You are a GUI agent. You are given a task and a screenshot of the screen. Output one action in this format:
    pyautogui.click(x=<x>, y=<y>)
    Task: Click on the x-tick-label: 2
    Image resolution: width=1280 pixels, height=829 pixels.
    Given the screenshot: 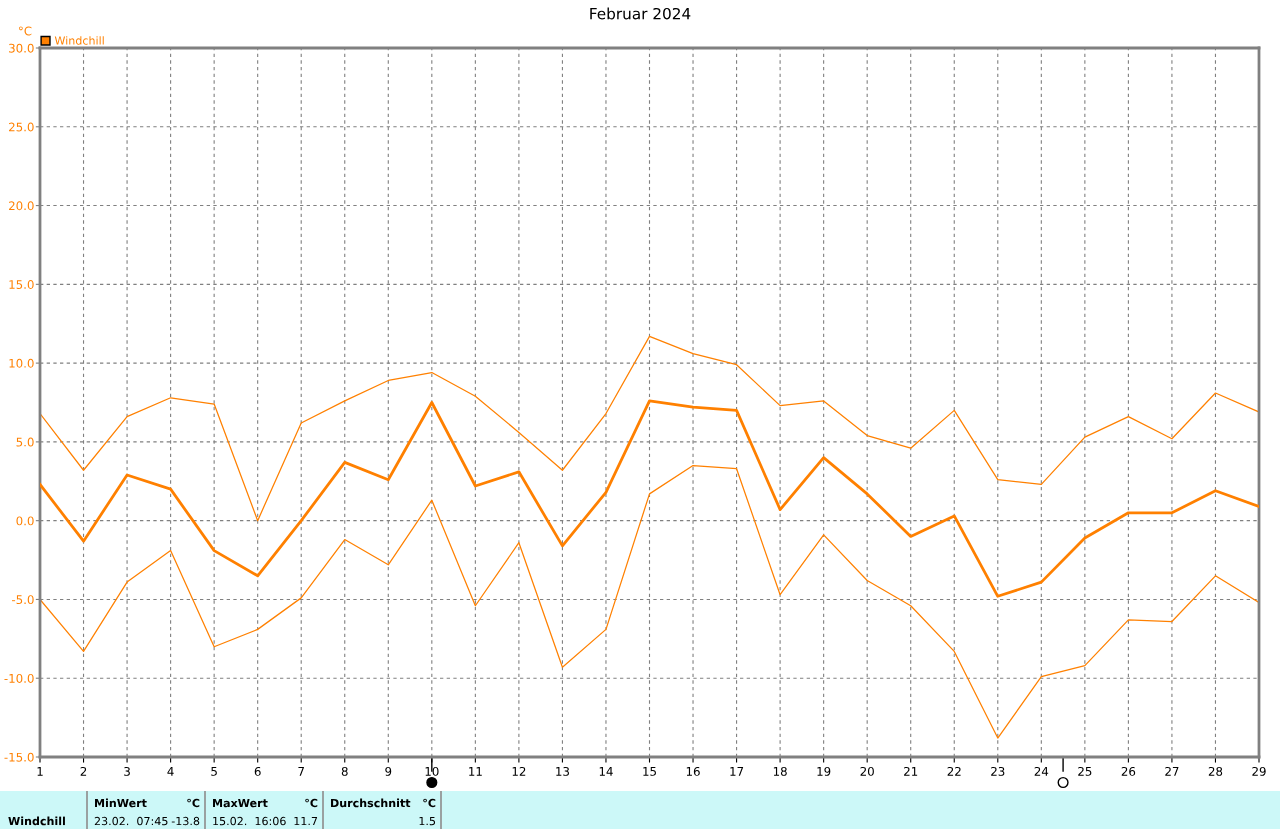 What is the action you would take?
    pyautogui.click(x=83, y=771)
    